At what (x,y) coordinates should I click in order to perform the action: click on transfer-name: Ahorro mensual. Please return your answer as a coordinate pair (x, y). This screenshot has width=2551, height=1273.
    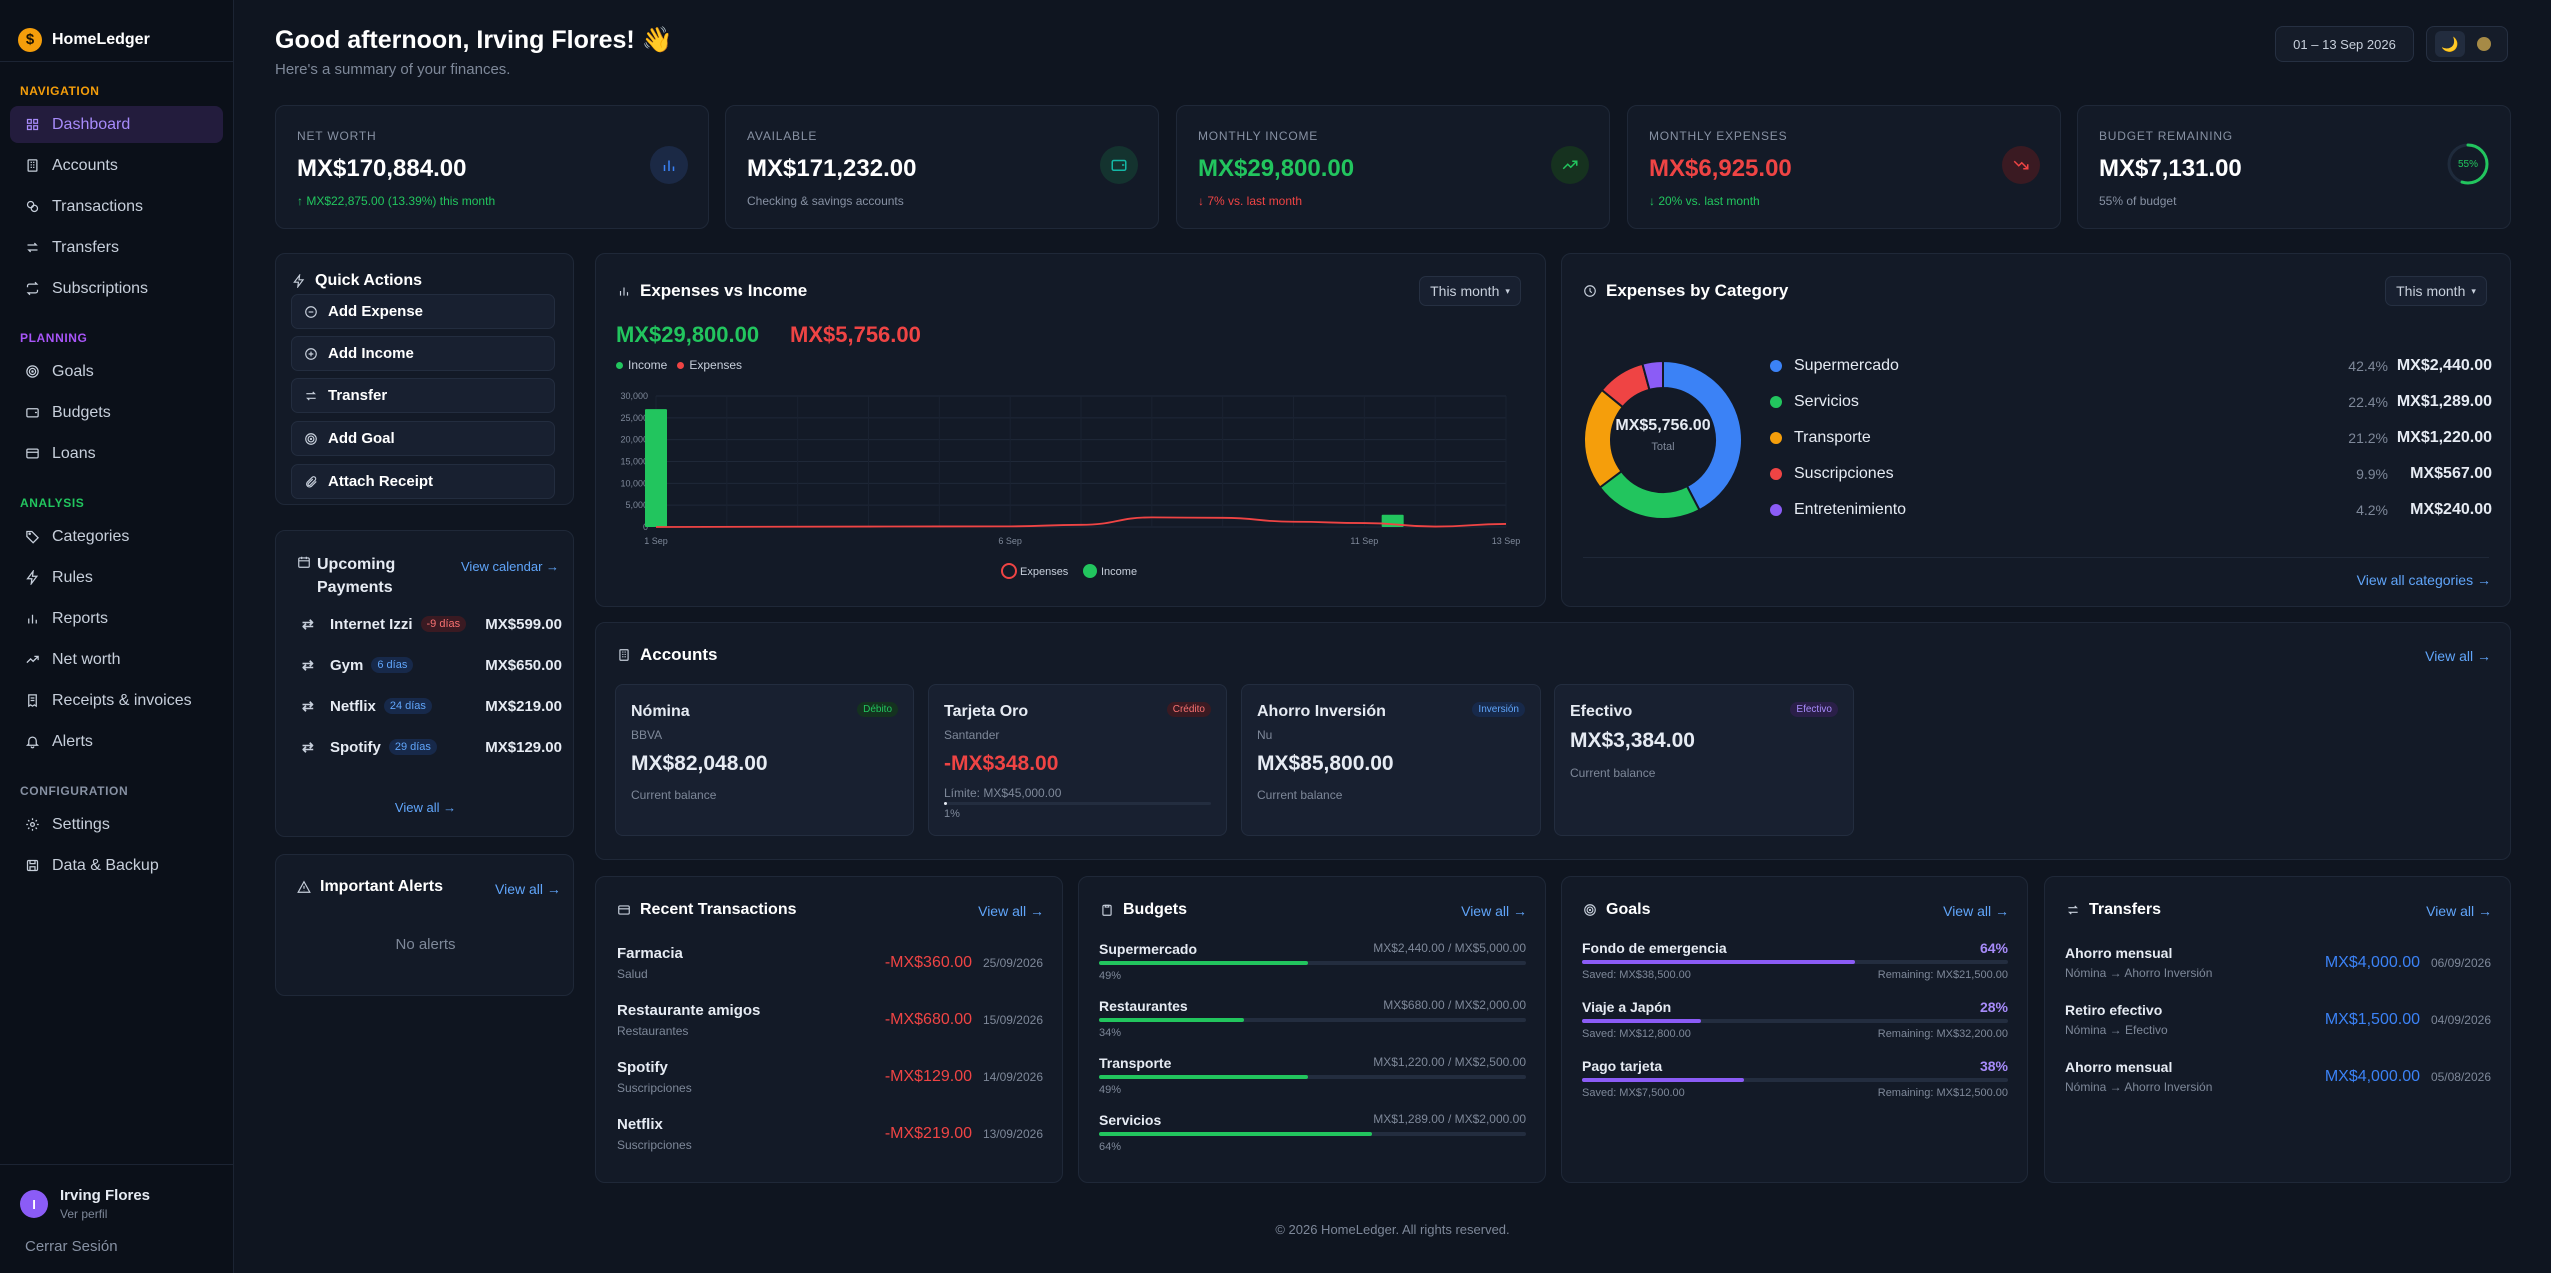
    Looking at the image, I should click on (2119, 1067).